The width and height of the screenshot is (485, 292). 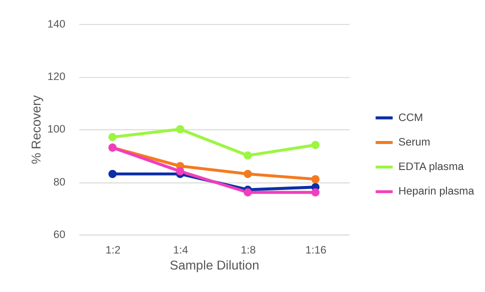 I want to click on legend-label: CCM, so click(x=411, y=118).